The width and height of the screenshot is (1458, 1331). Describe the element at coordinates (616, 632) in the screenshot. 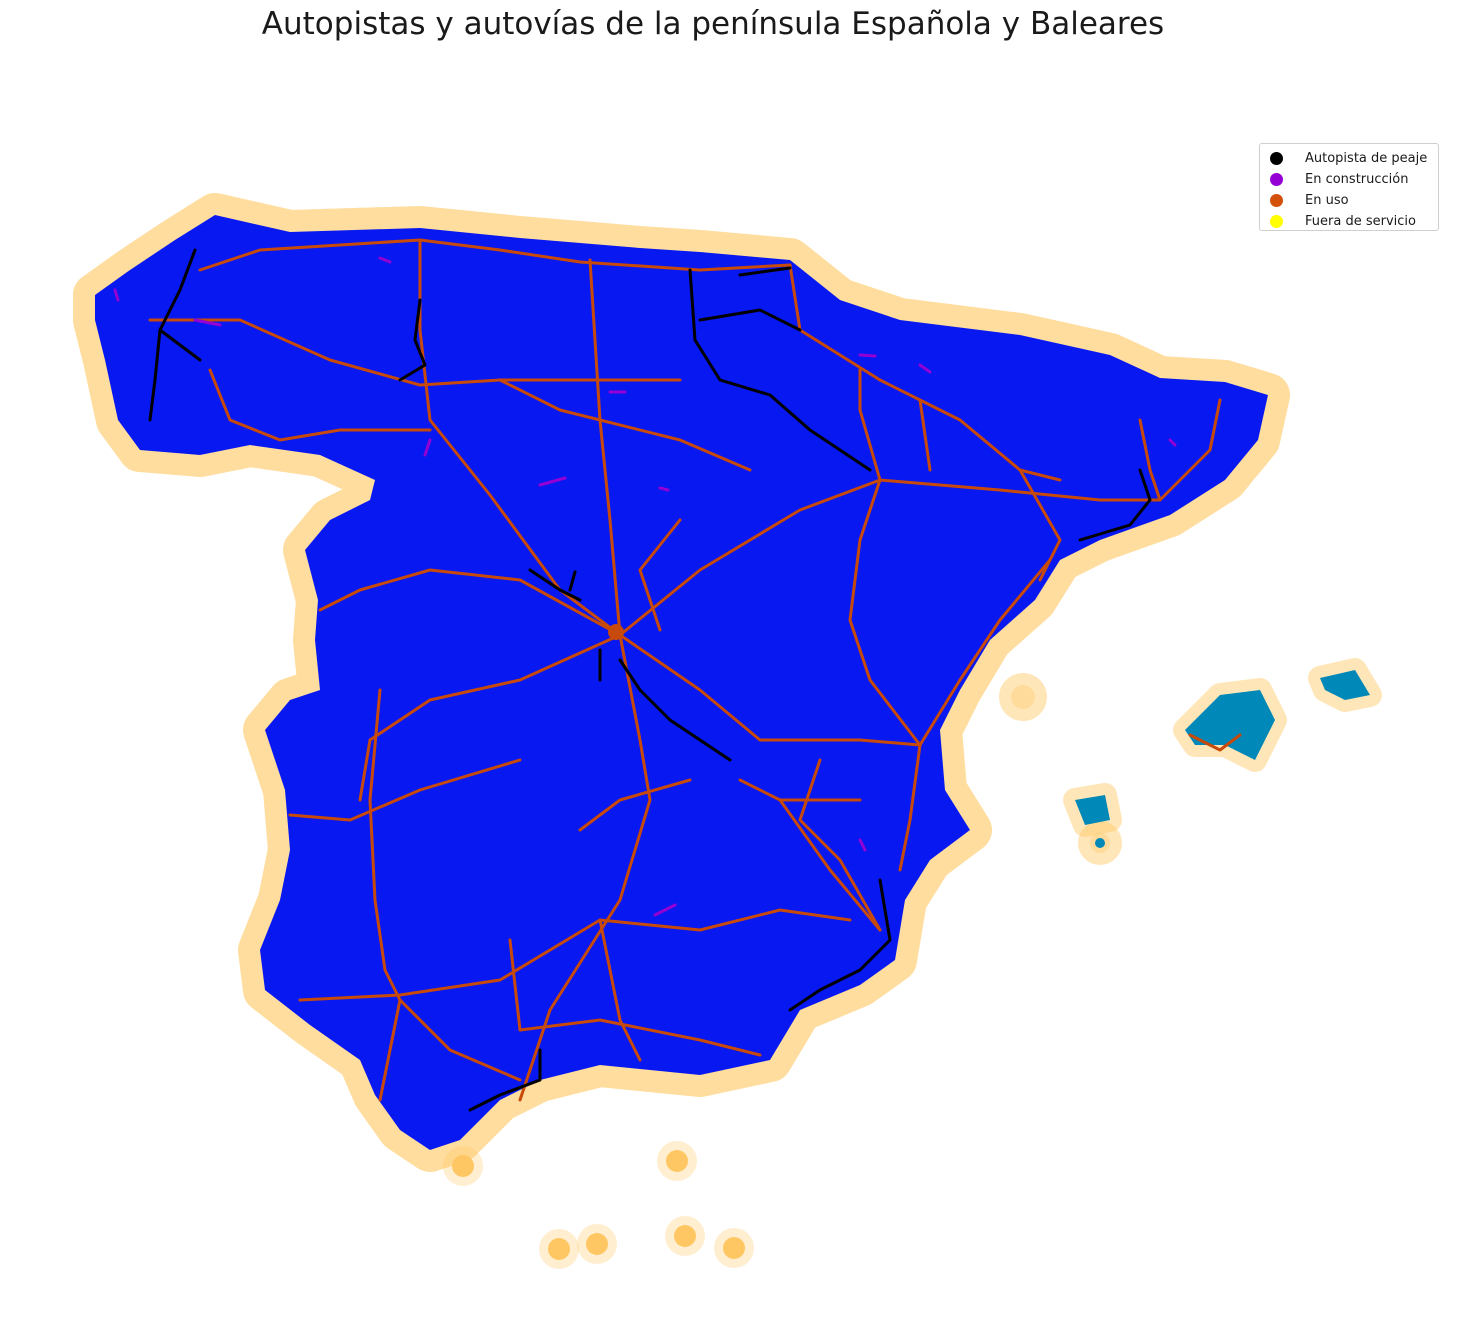

I see `madrid-node` at that location.